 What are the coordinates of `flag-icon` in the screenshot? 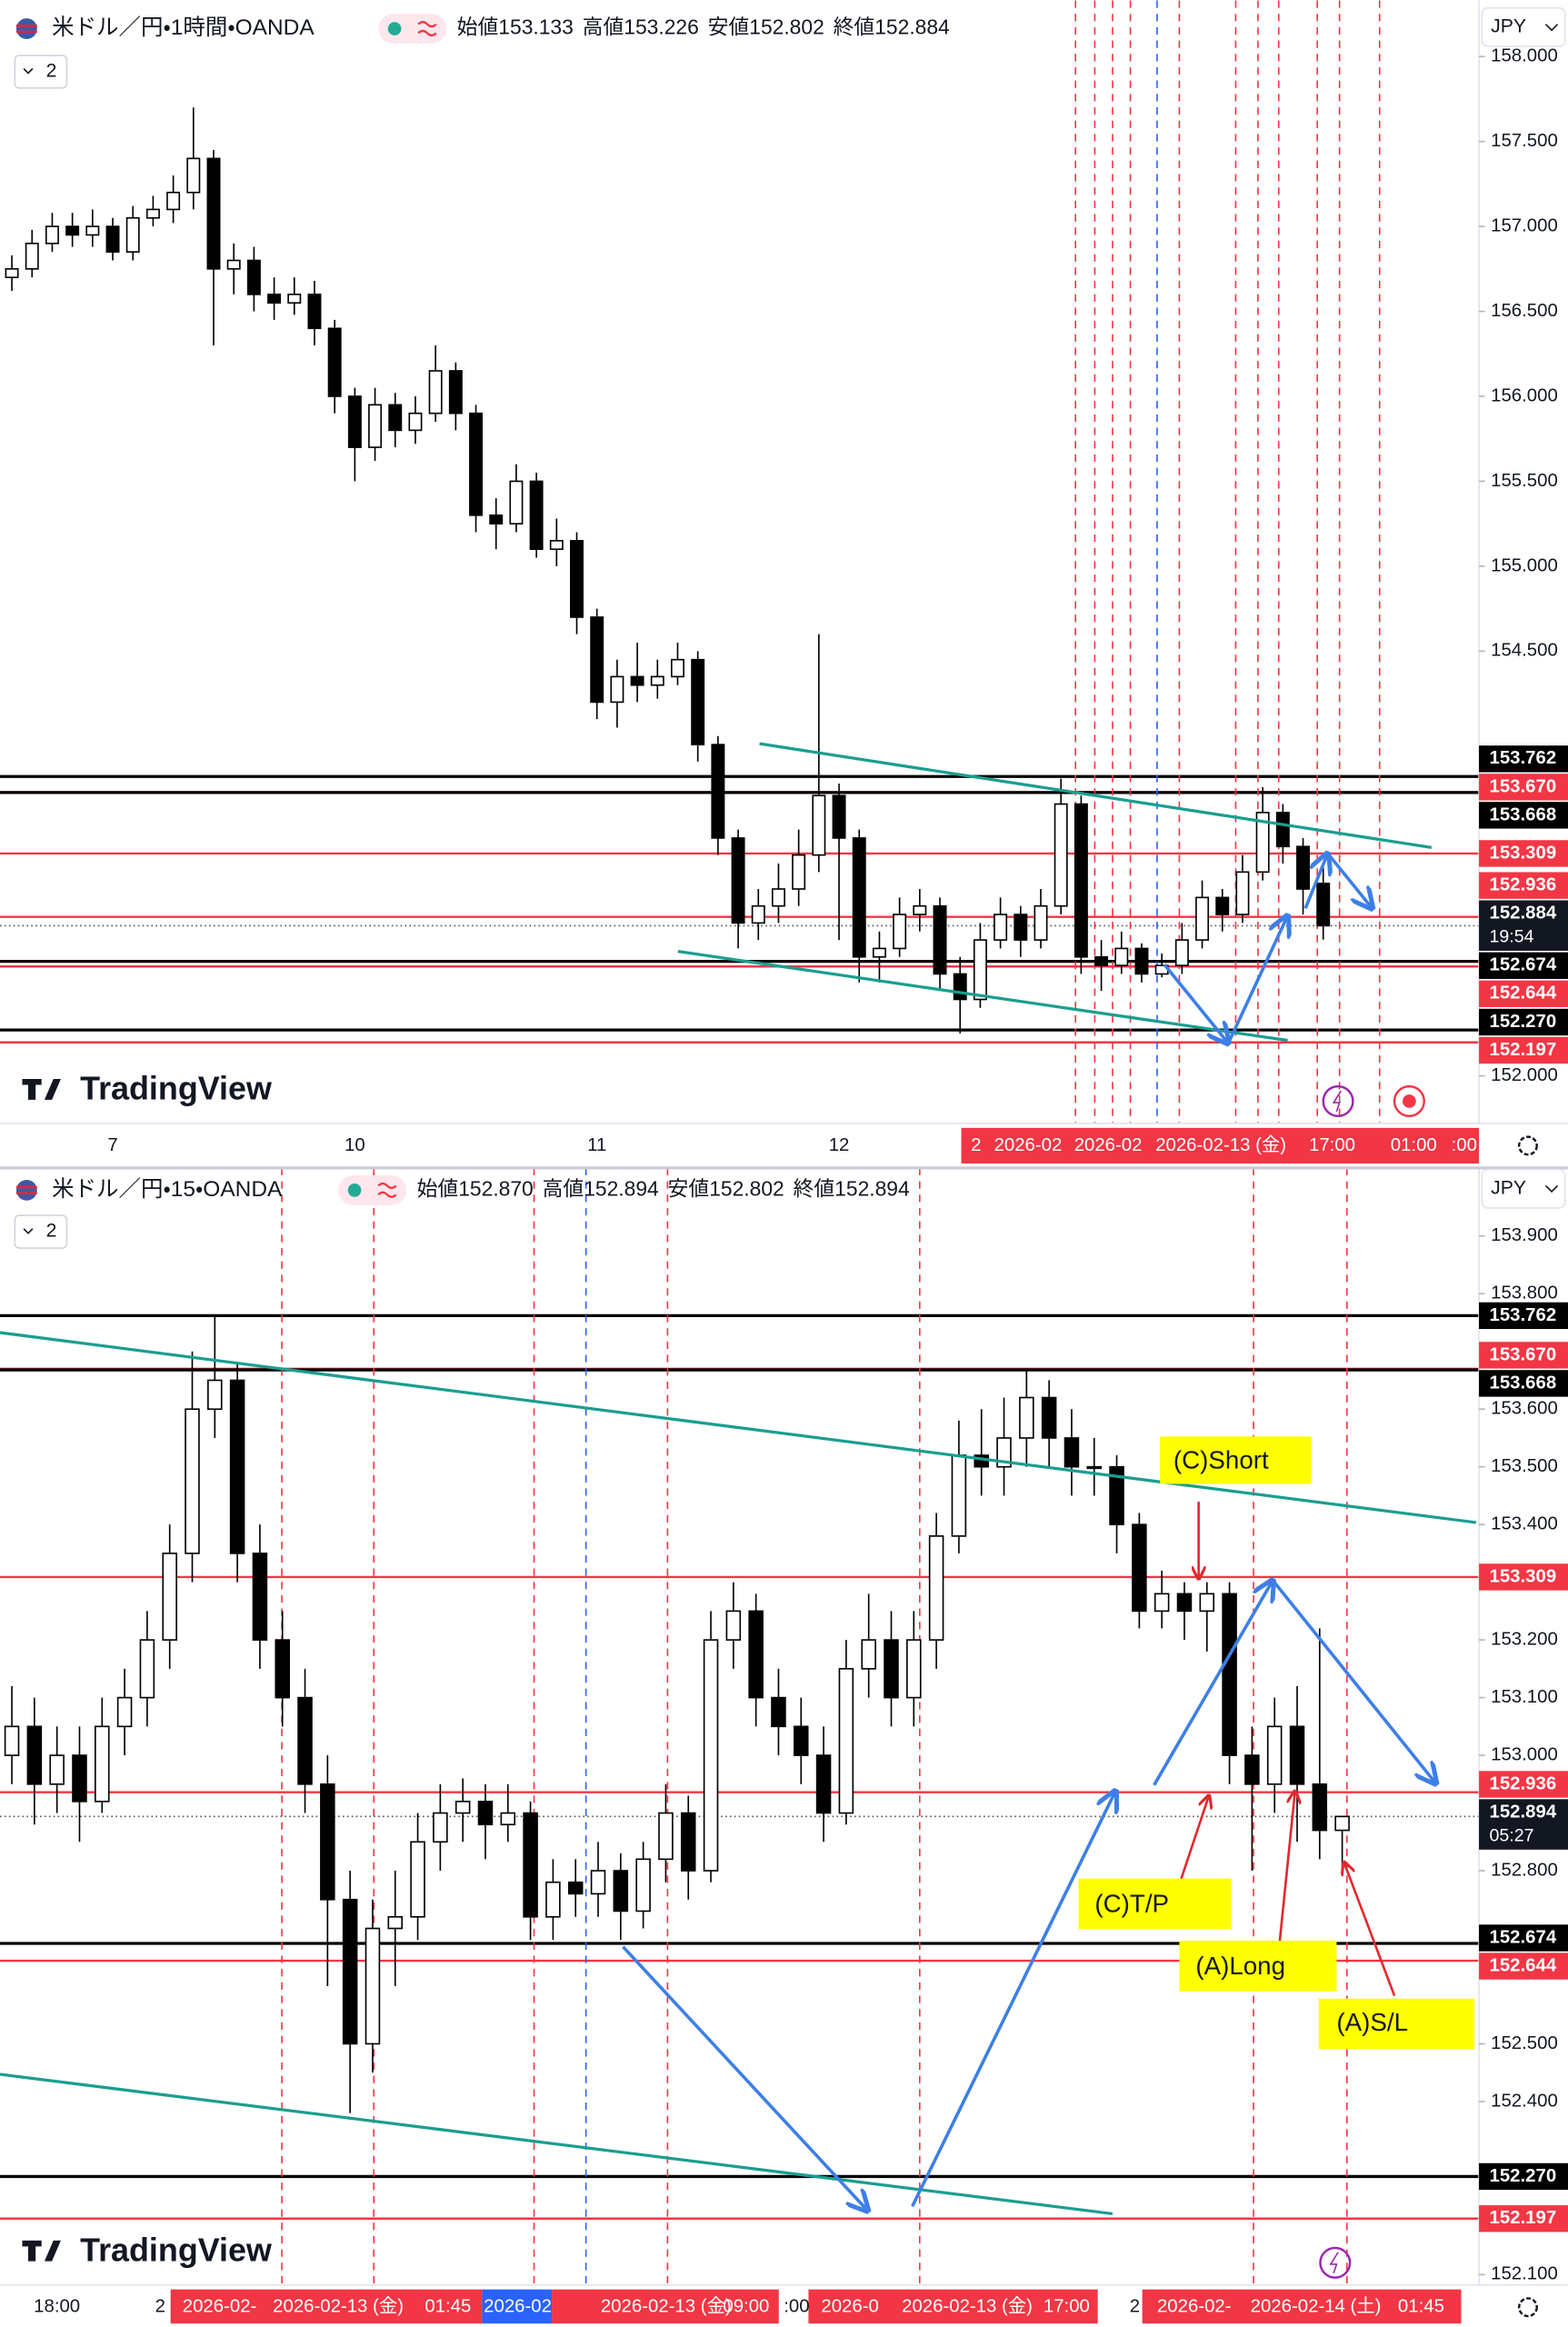 It's located at (26, 1190).